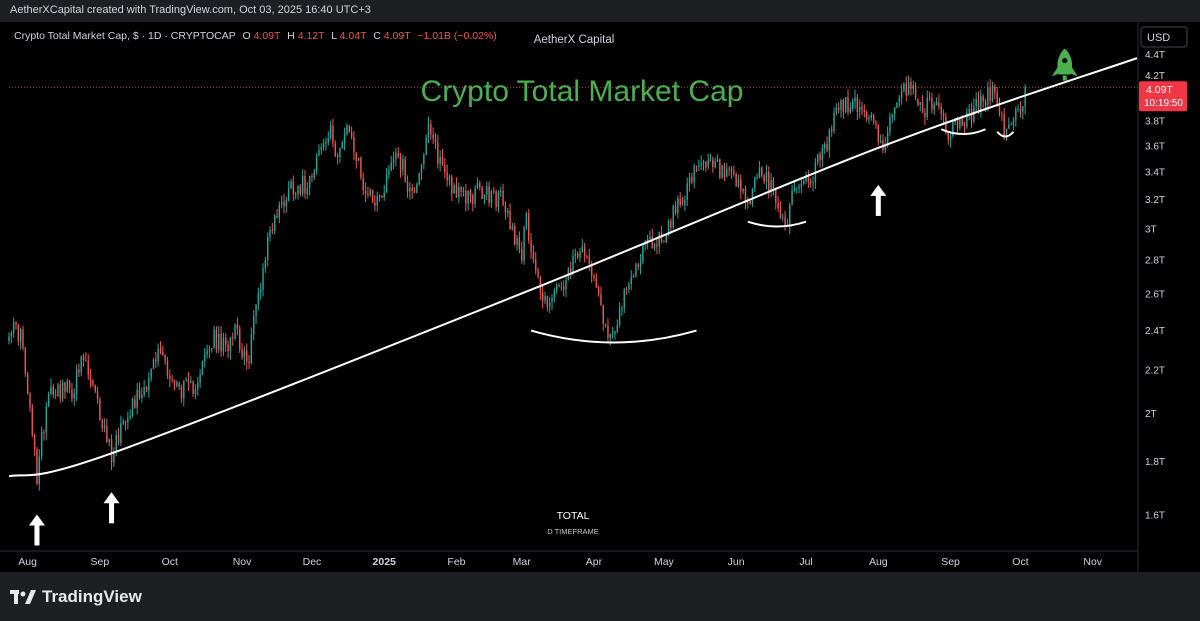 This screenshot has width=1200, height=621. Describe the element at coordinates (242, 562) in the screenshot. I see `time-tick-label: Nov` at that location.